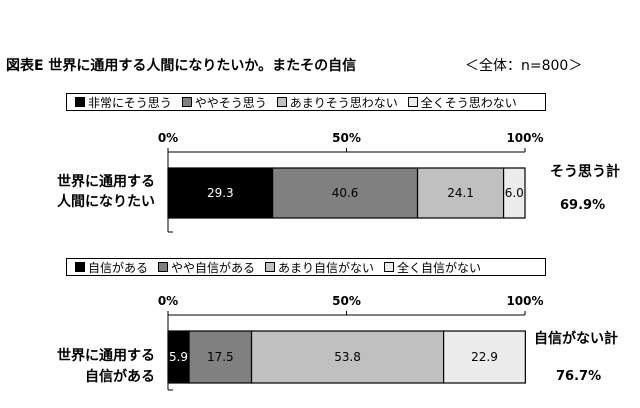 Image resolution: width=640 pixels, height=408 pixels. Describe the element at coordinates (326, 267) in the screenshot. I see `legend-label: あまり自信がない` at that location.